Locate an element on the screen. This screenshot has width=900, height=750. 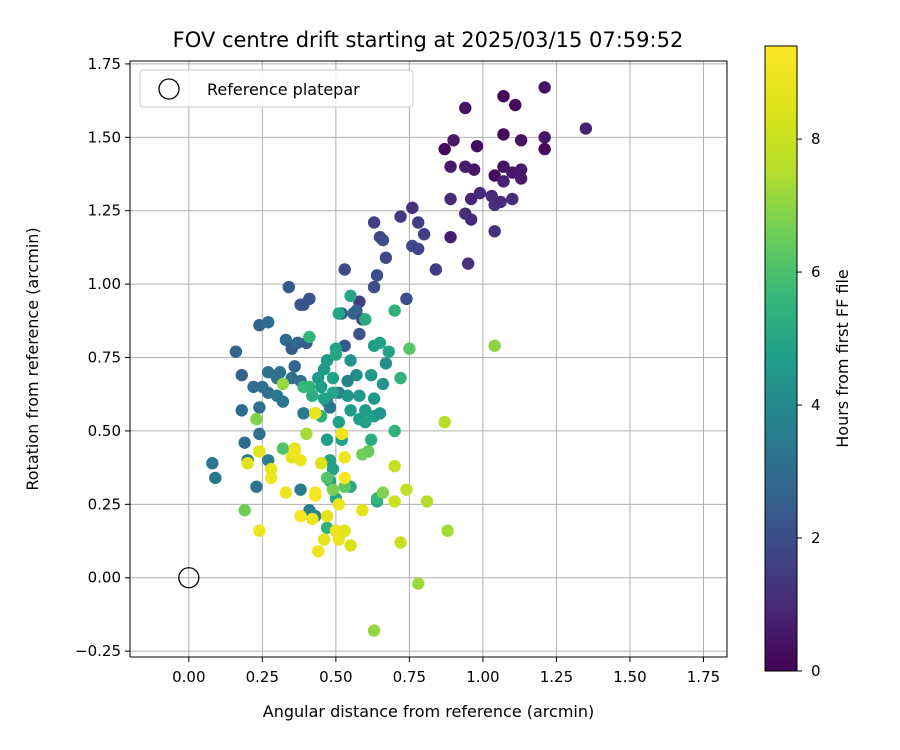
legend-box is located at coordinates (276, 88).